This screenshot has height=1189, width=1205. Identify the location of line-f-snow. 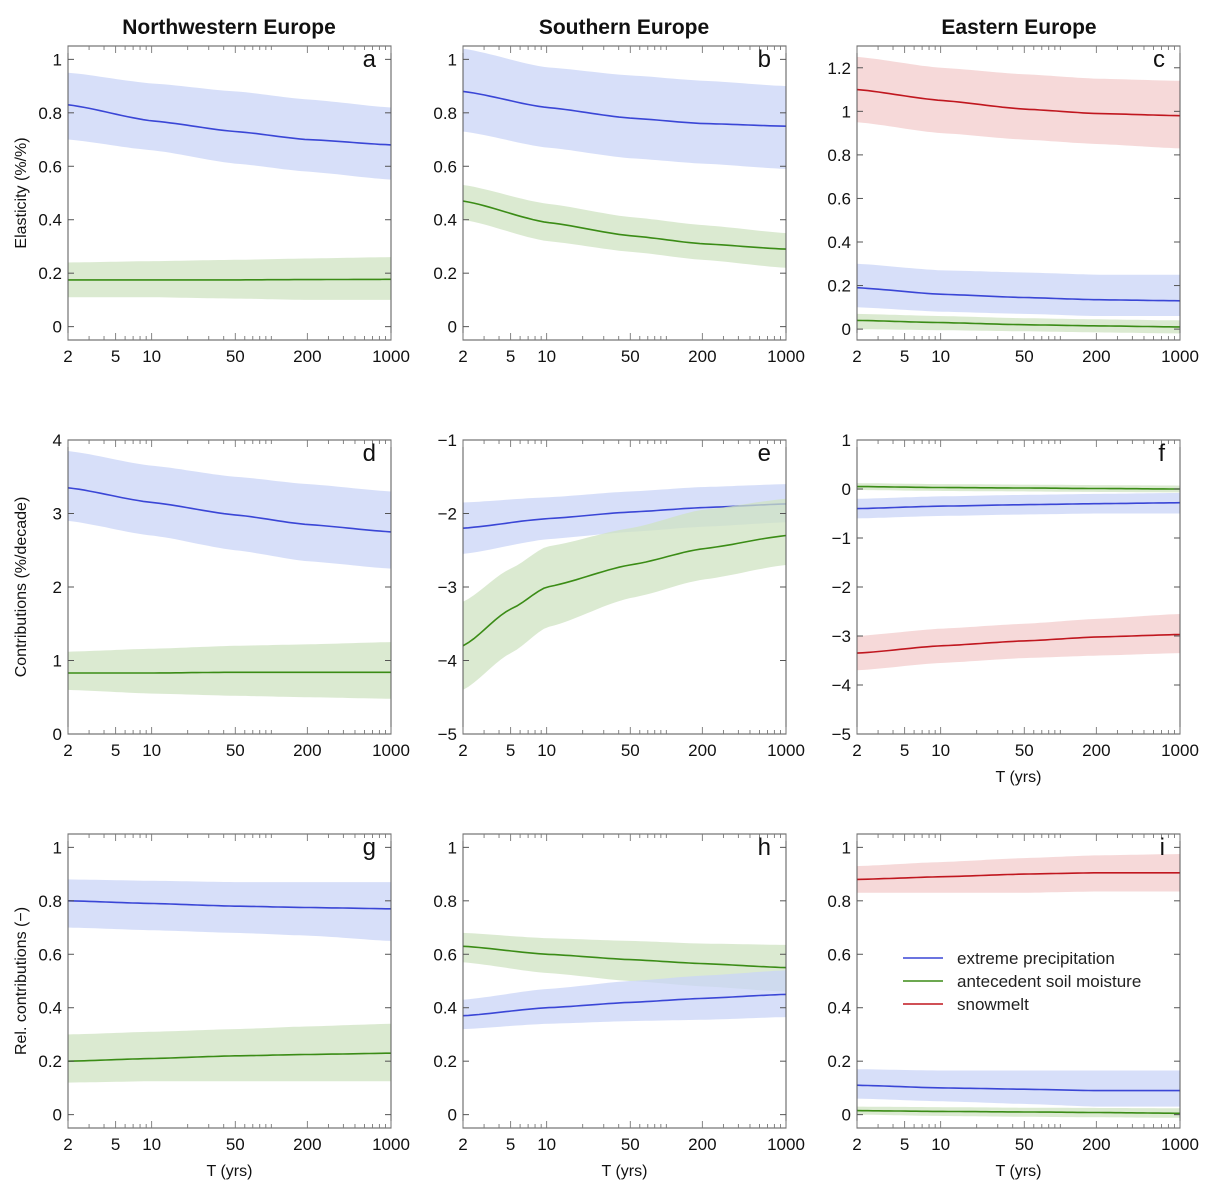
(1018, 643).